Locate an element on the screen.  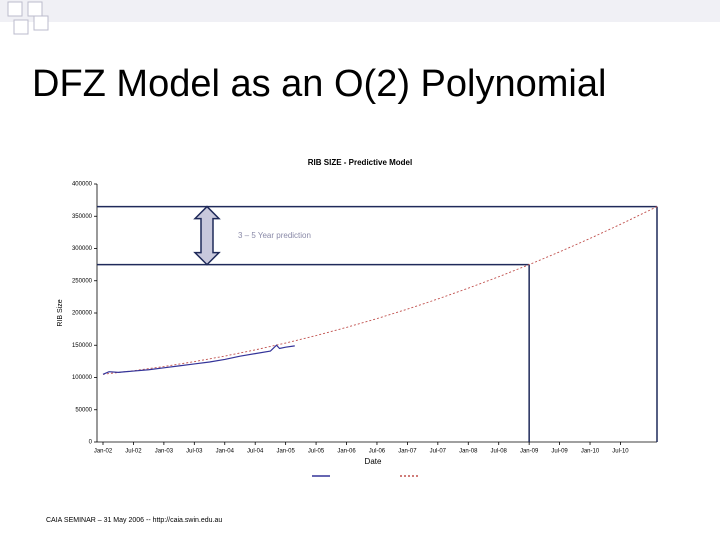
y-axis-label: RIB Size is located at coordinates (60, 312).